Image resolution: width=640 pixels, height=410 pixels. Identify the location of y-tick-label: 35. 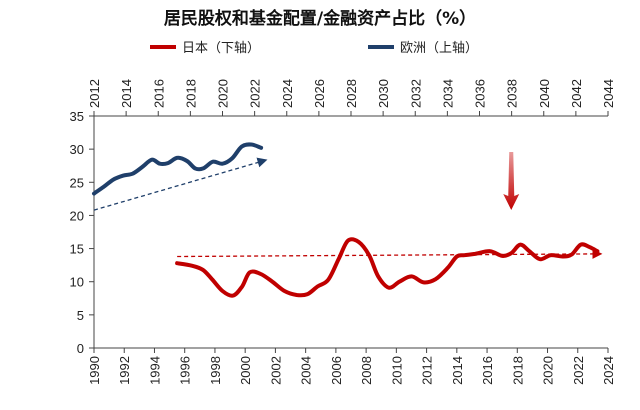
(77, 116).